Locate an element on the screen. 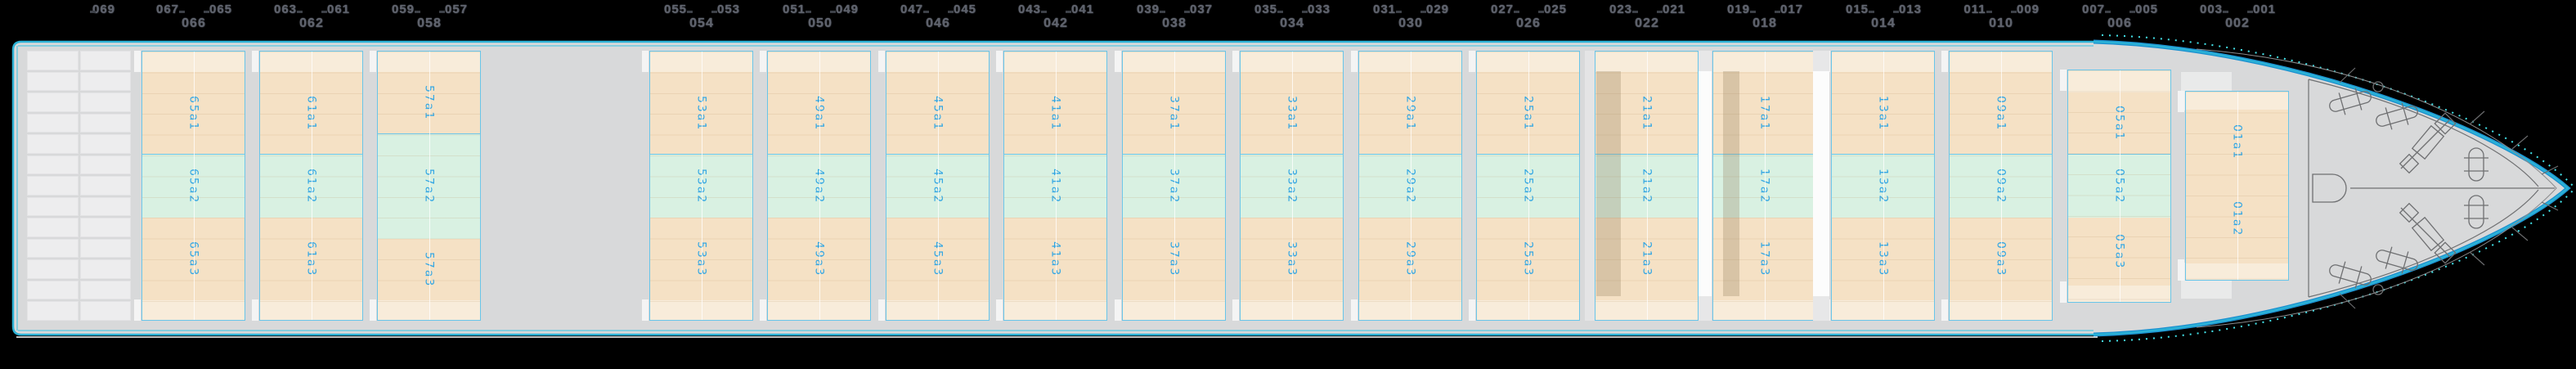  bay-slot-25a1: 25a1 is located at coordinates (1528, 114).